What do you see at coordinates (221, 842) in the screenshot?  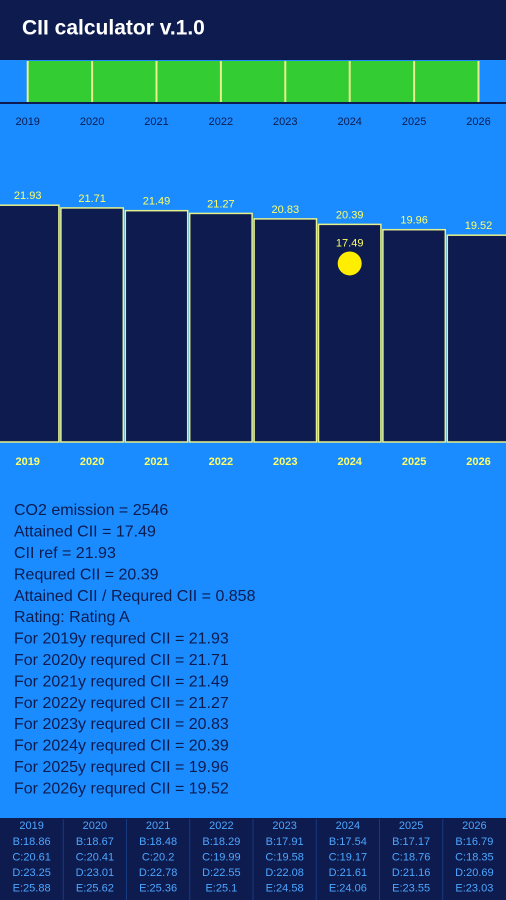 I see `table-cell: B:18.29` at bounding box center [221, 842].